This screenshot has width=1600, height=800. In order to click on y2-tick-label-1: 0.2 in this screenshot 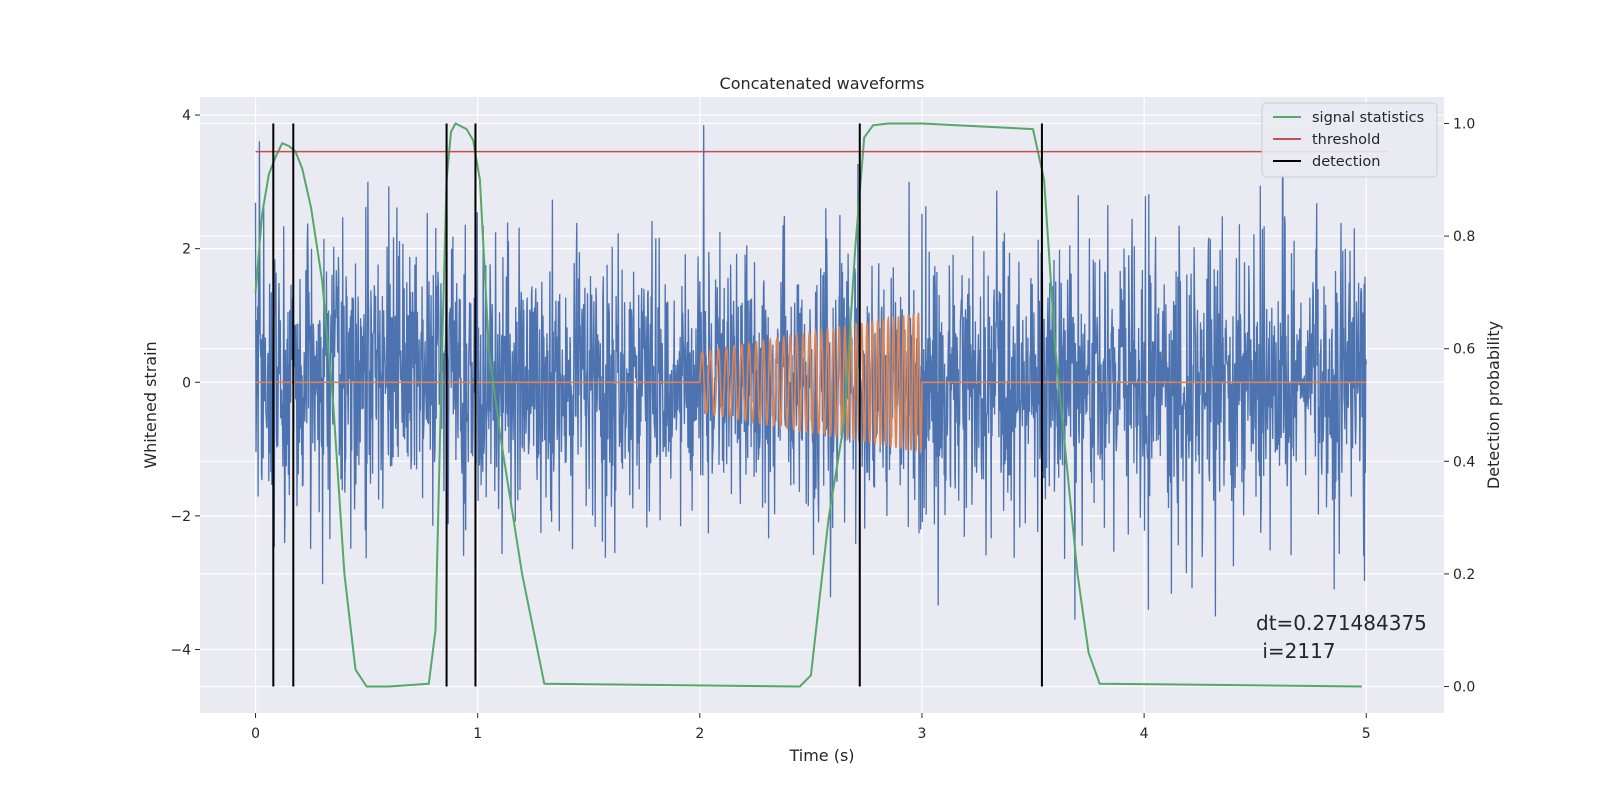, I will do `click(1464, 575)`.